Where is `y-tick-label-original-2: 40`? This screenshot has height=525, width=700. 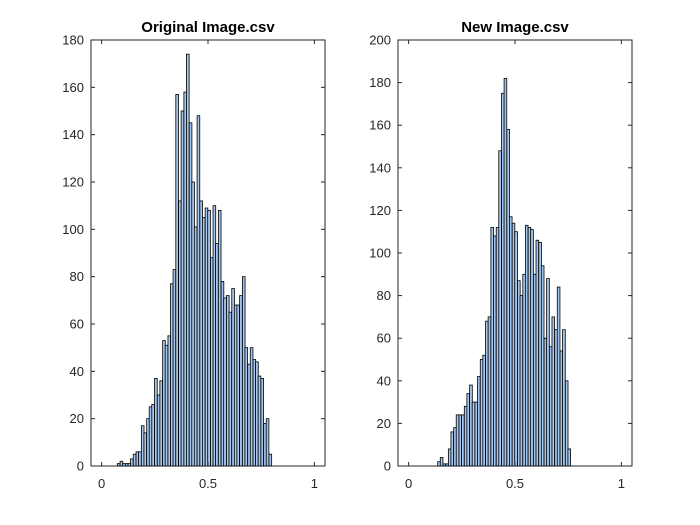
y-tick-label-original-2: 40 is located at coordinates (77, 371).